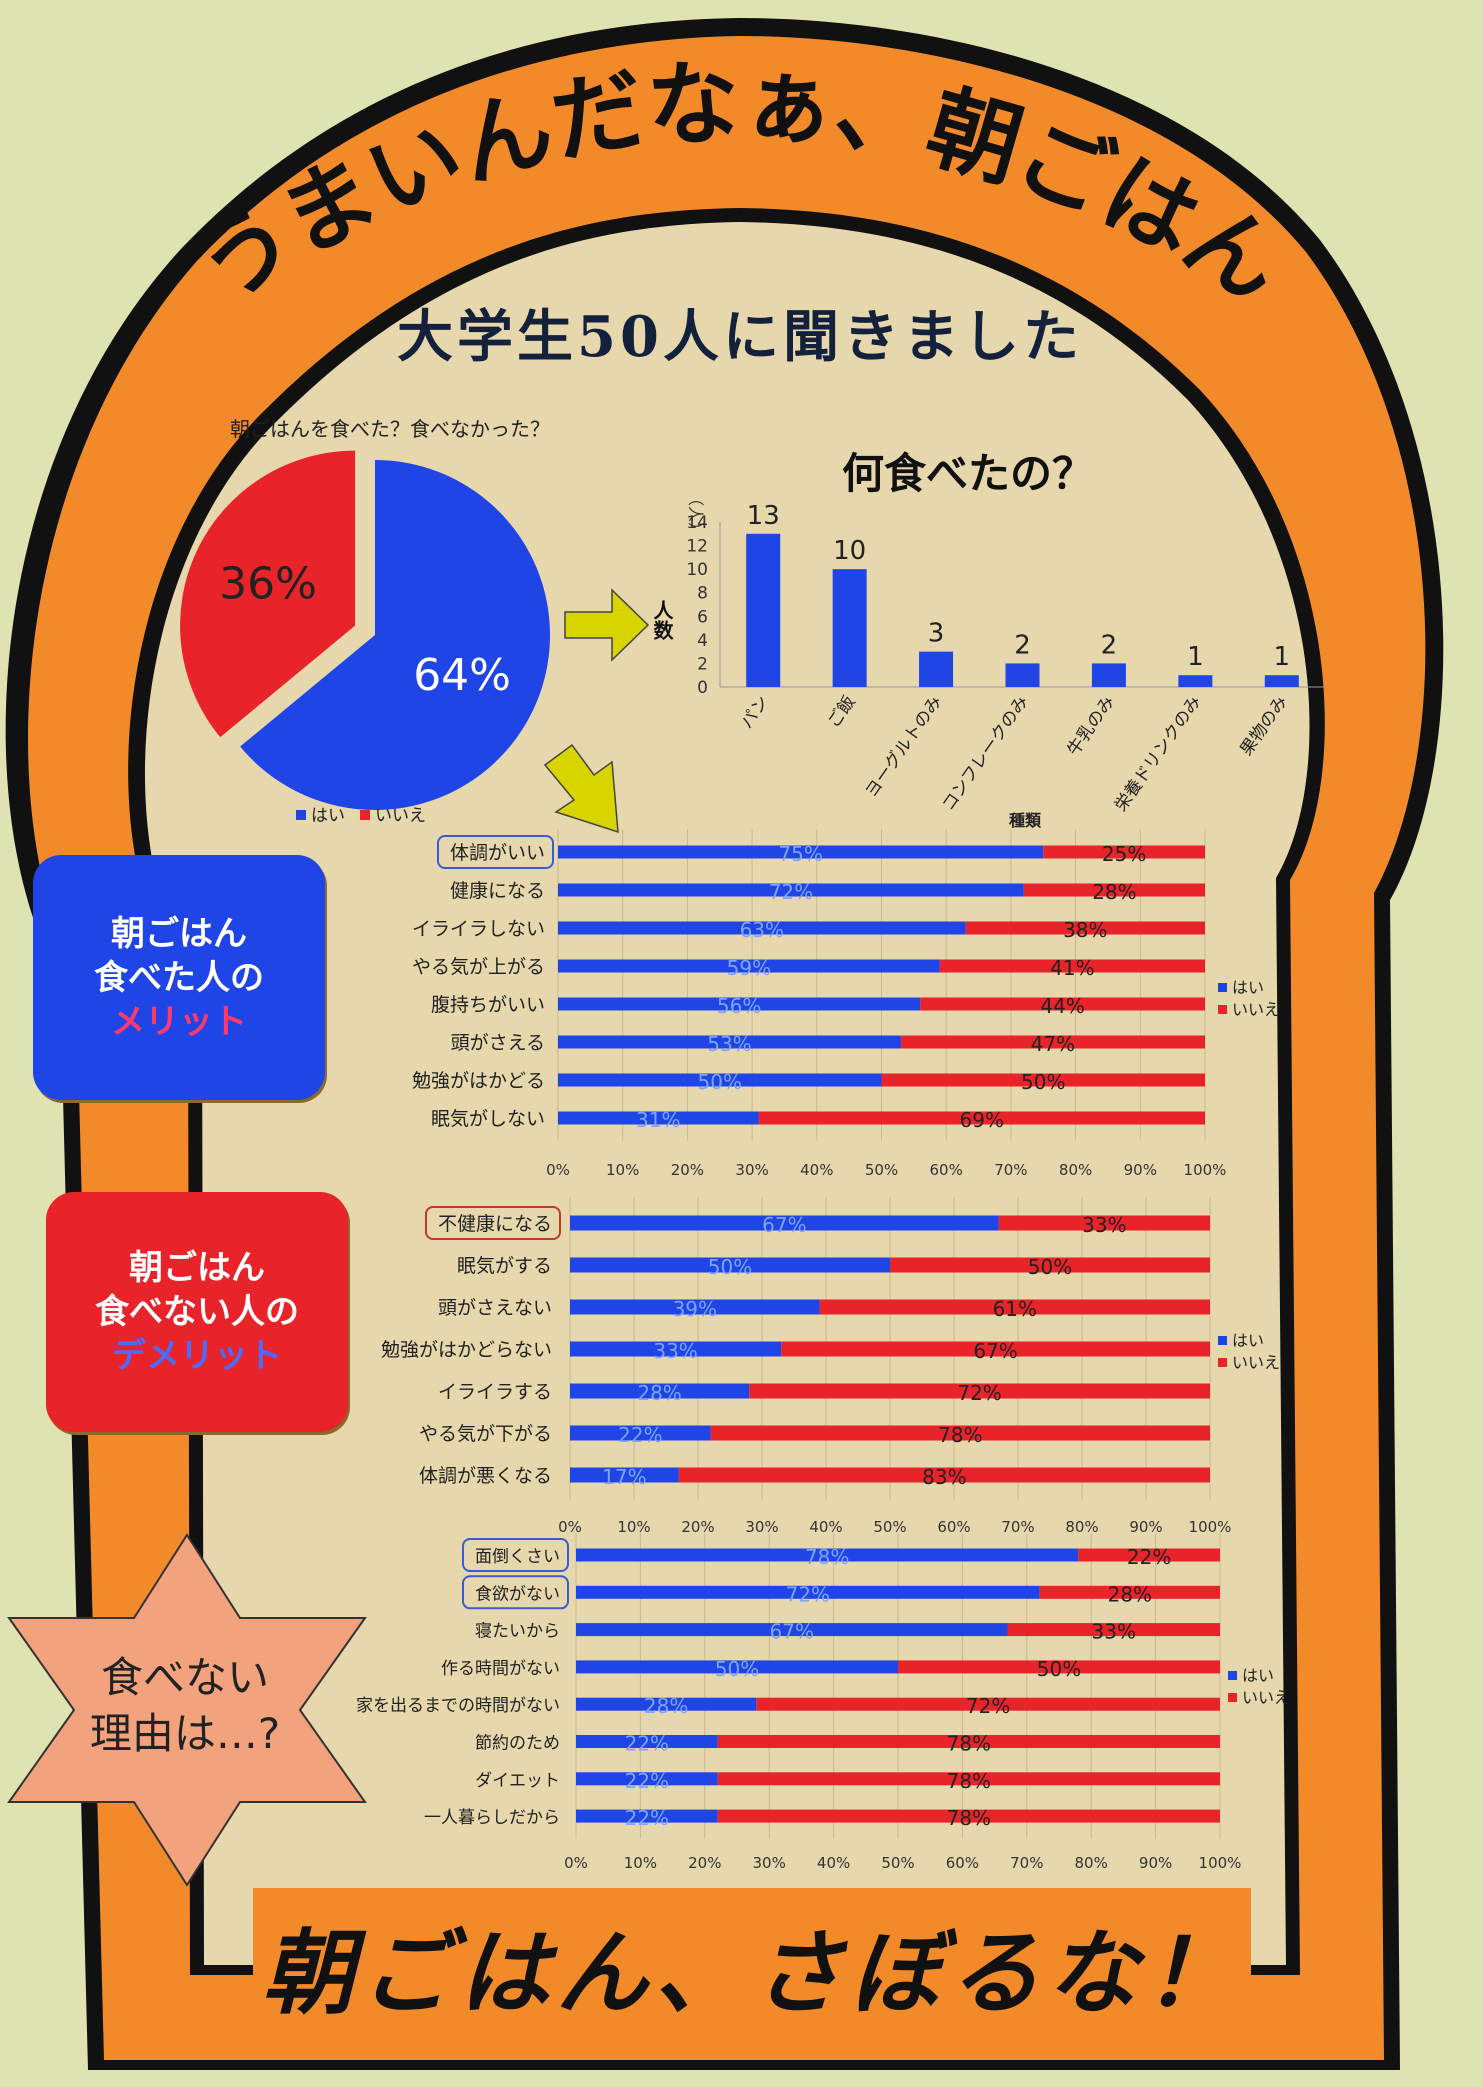 The height and width of the screenshot is (2087, 1483). I want to click on bar-xtick: ご飯, so click(842, 711).